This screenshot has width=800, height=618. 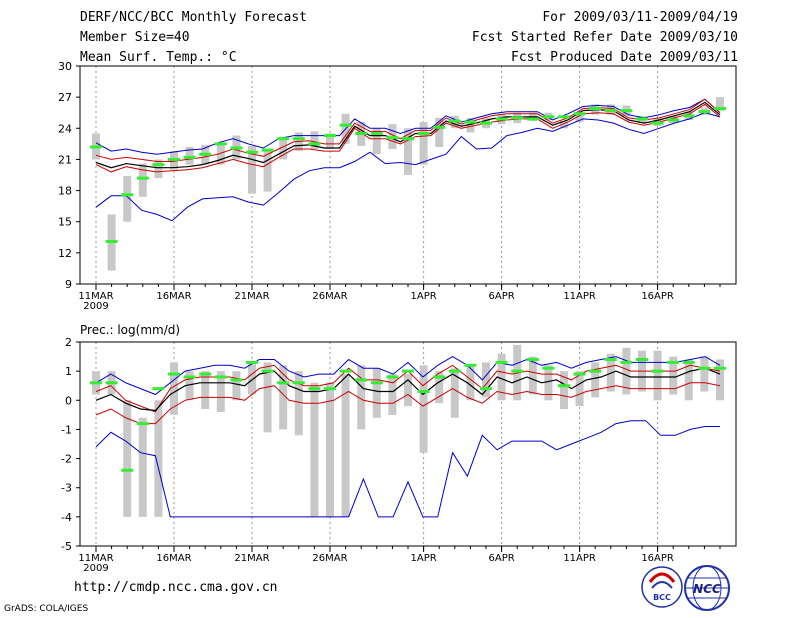 What do you see at coordinates (130, 330) in the screenshot?
I see `prec-panel-title: Prec.: log(mm/d)` at bounding box center [130, 330].